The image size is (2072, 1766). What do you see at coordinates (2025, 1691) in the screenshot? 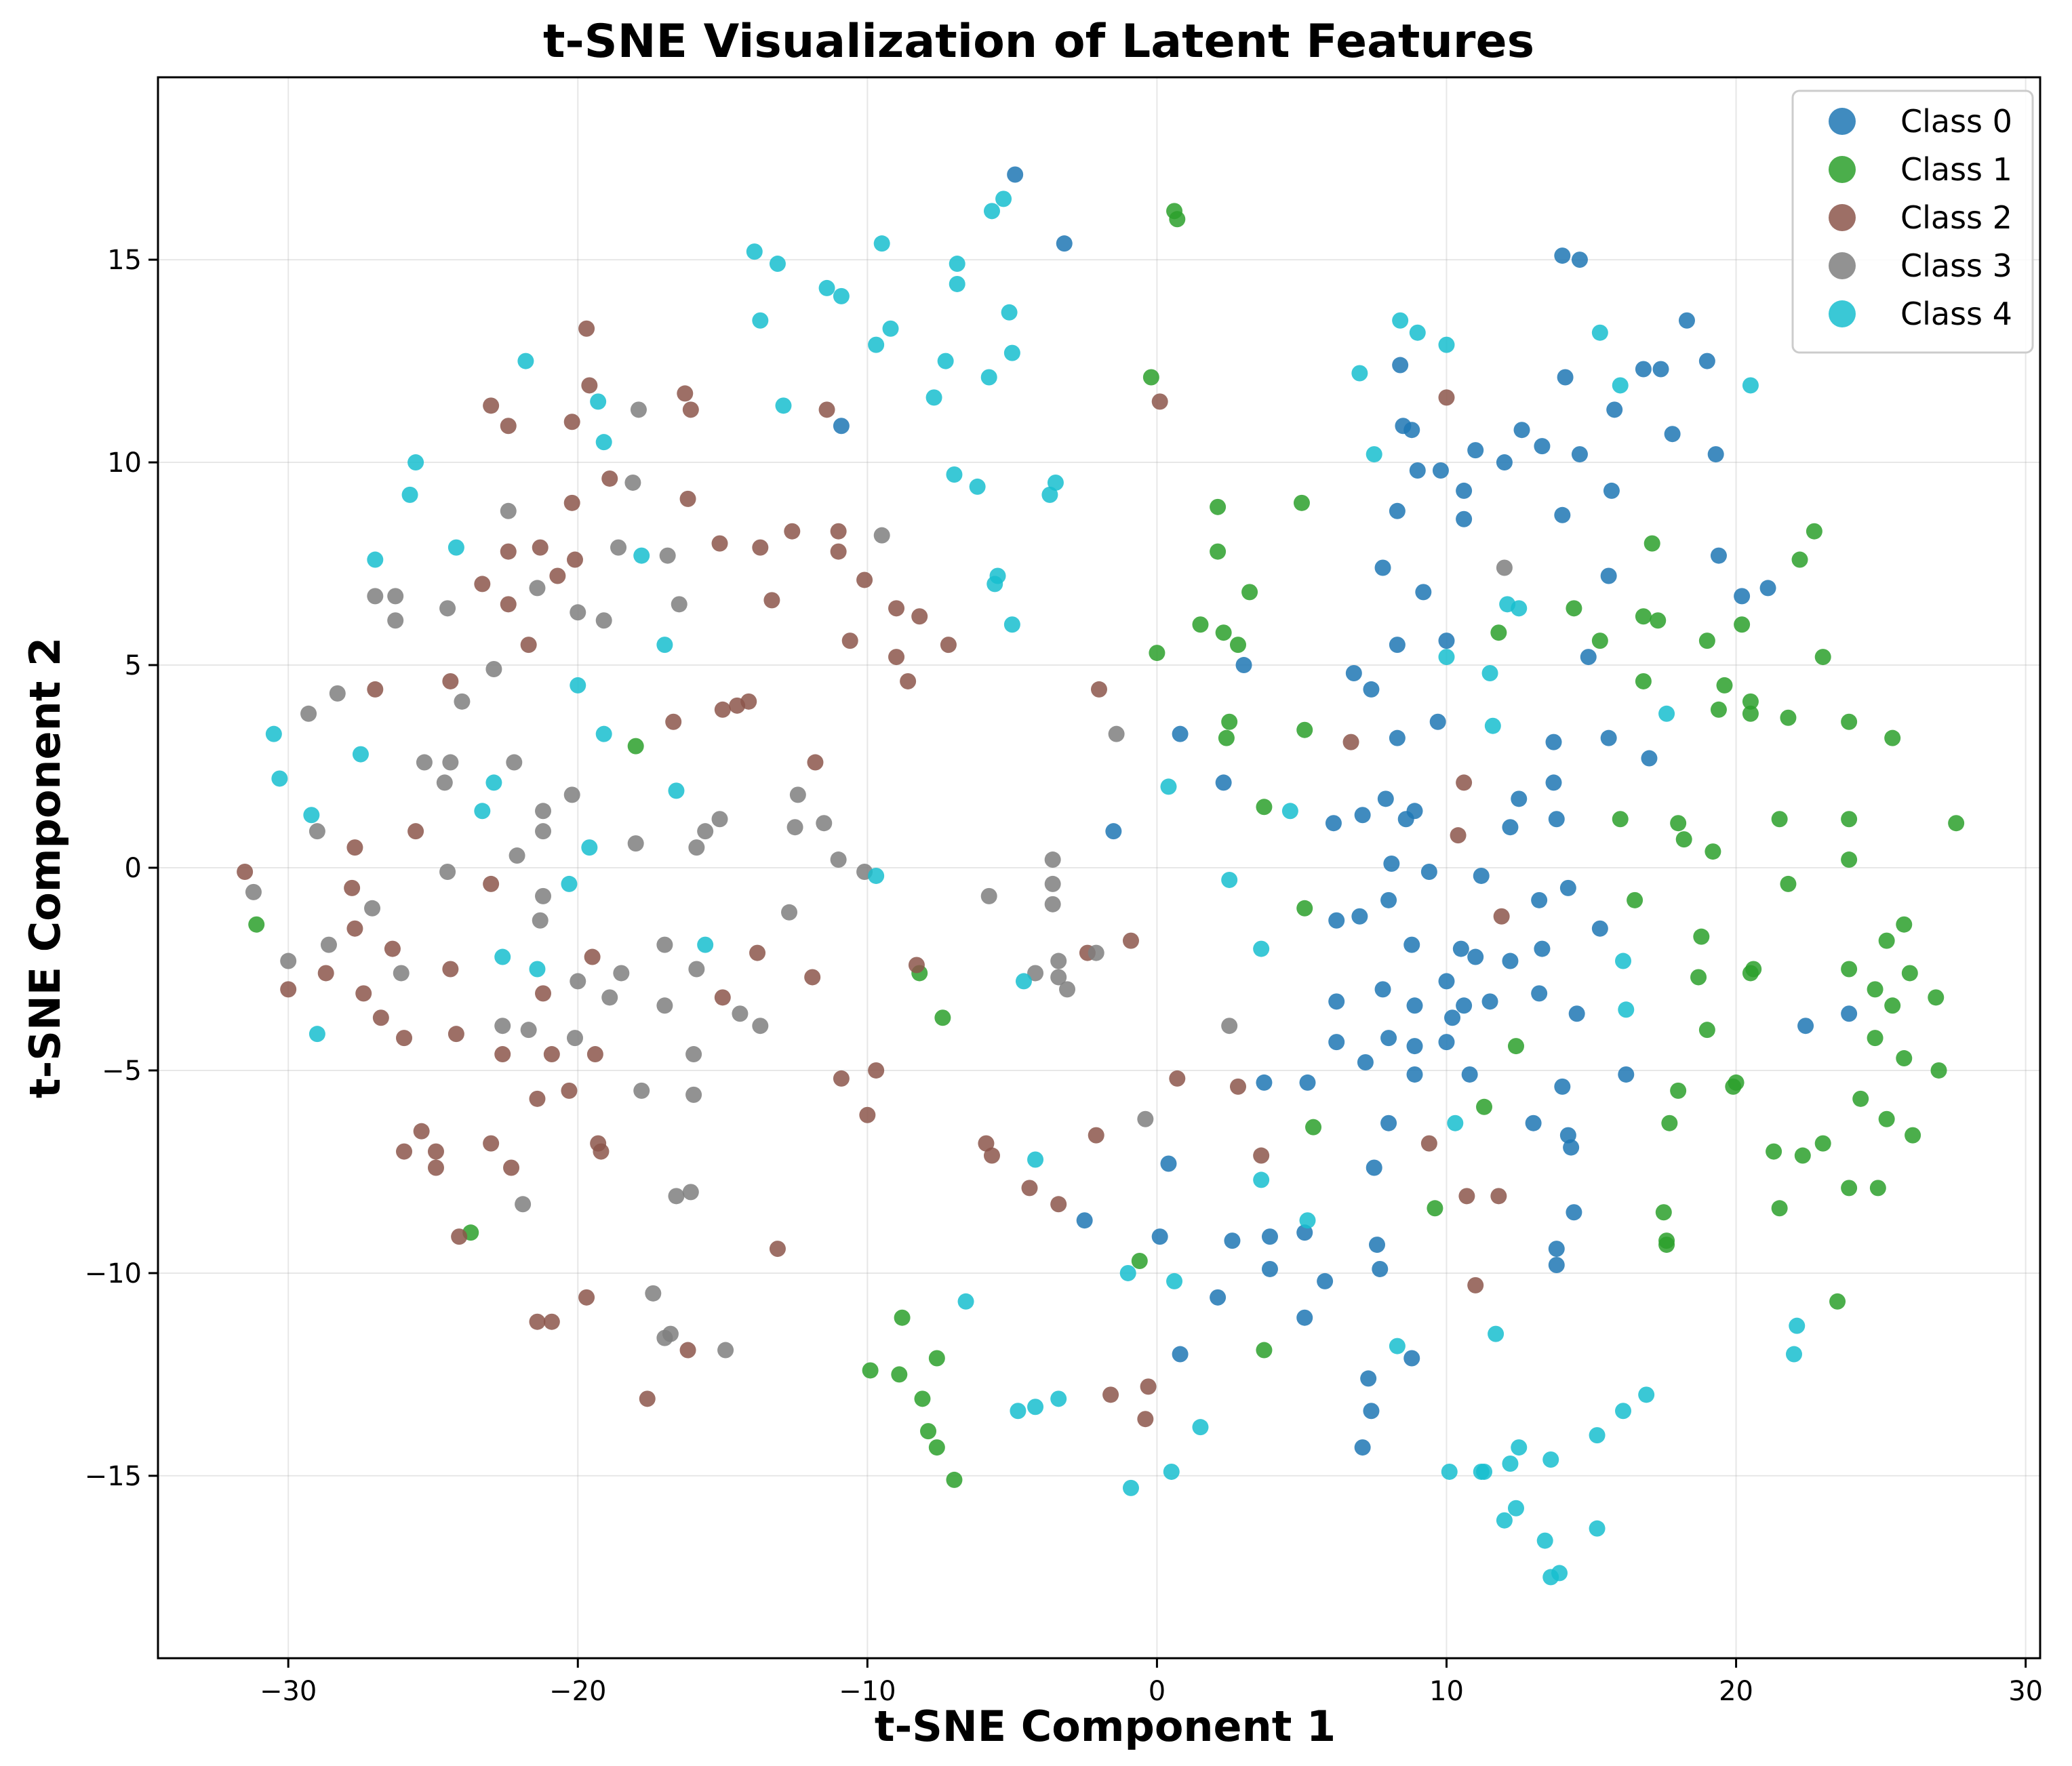
I see `x-tick-label: 30` at bounding box center [2025, 1691].